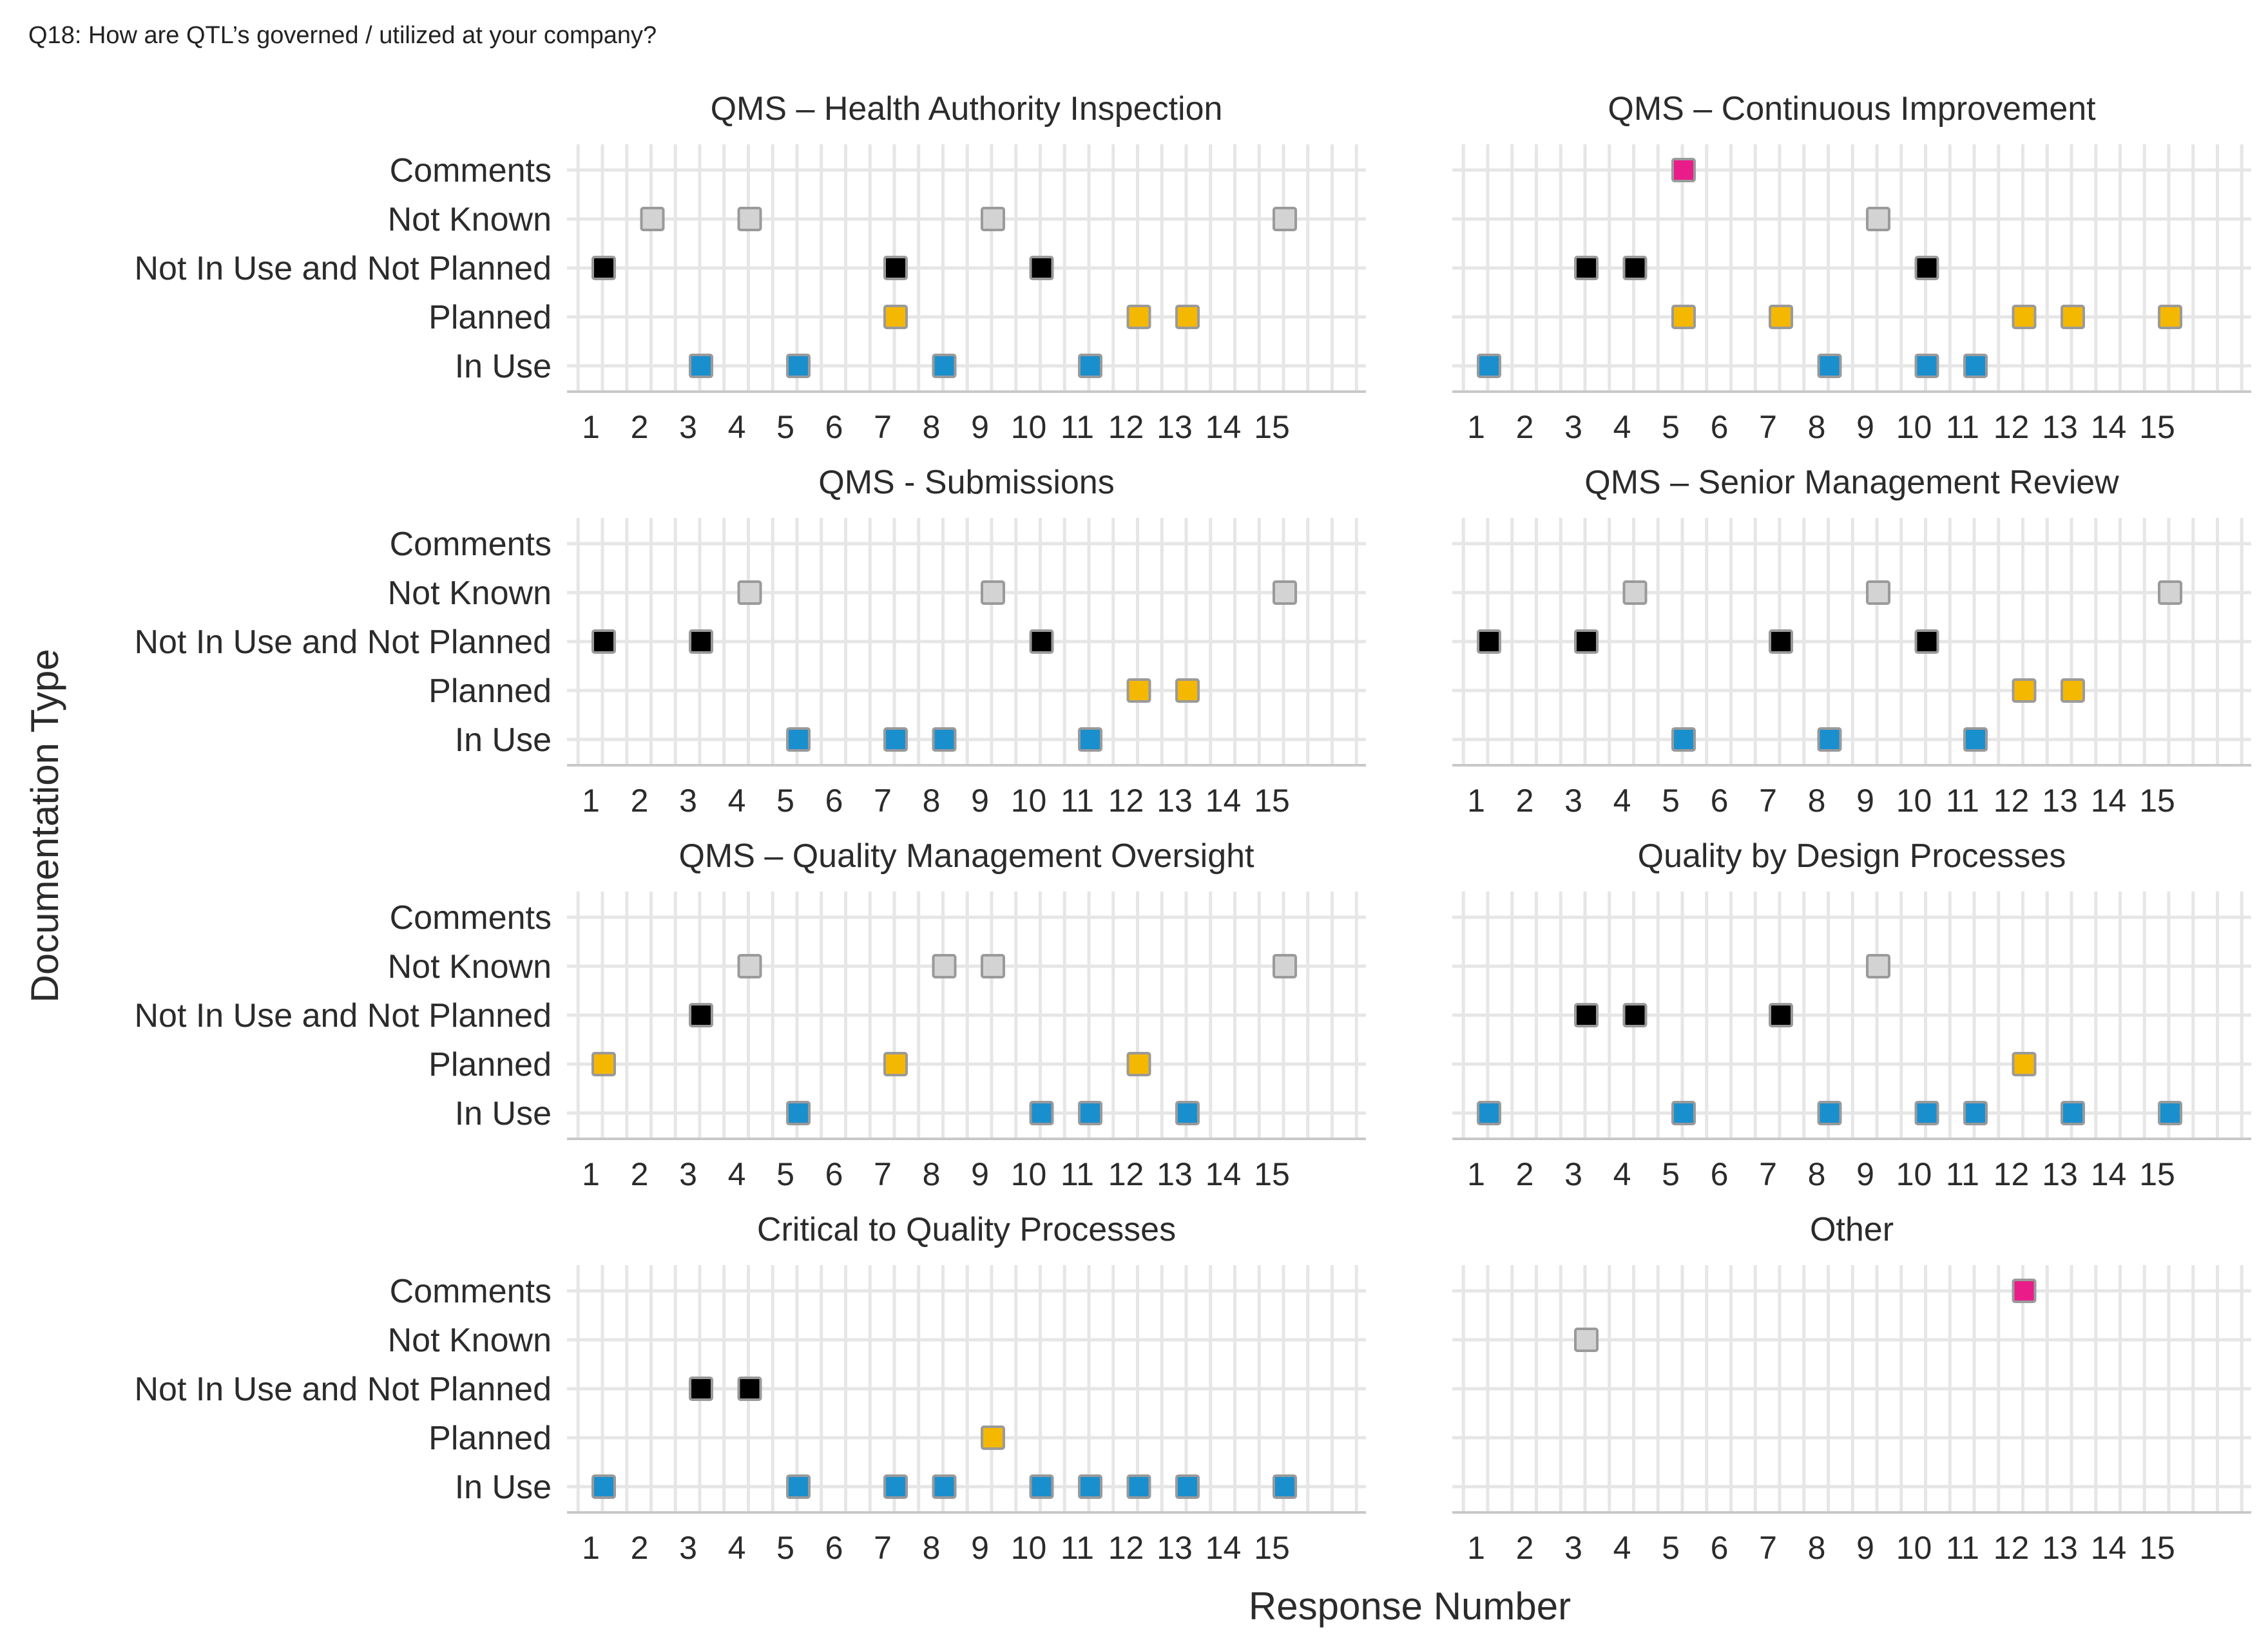 This screenshot has height=1649, width=2268. I want to click on panel-title-critical-to-quality-processes: Critical to Quality Processes, so click(966, 1229).